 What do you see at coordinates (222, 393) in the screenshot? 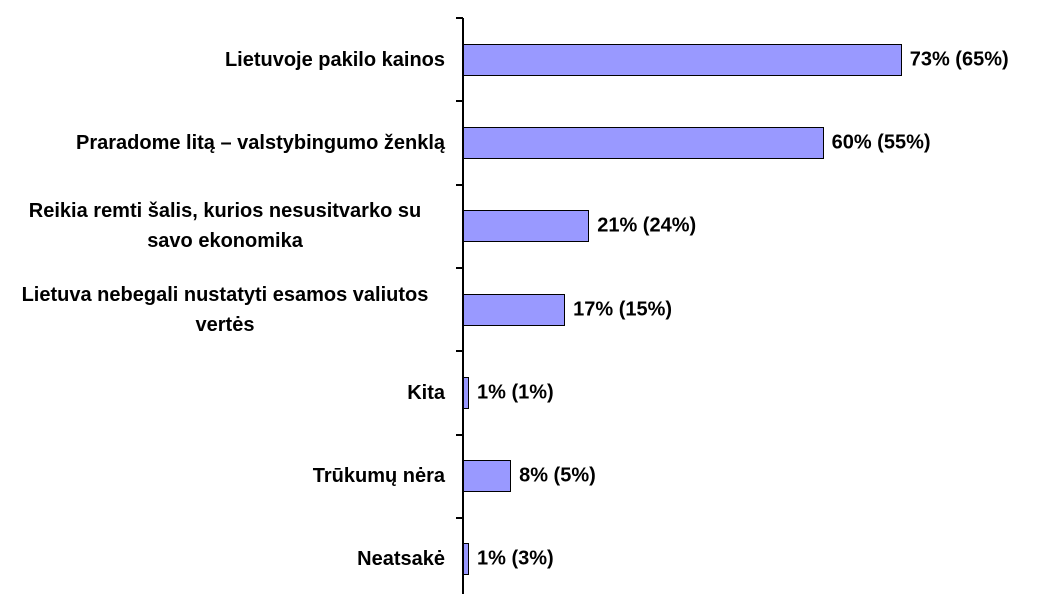
I see `category-label: Kita` at bounding box center [222, 393].